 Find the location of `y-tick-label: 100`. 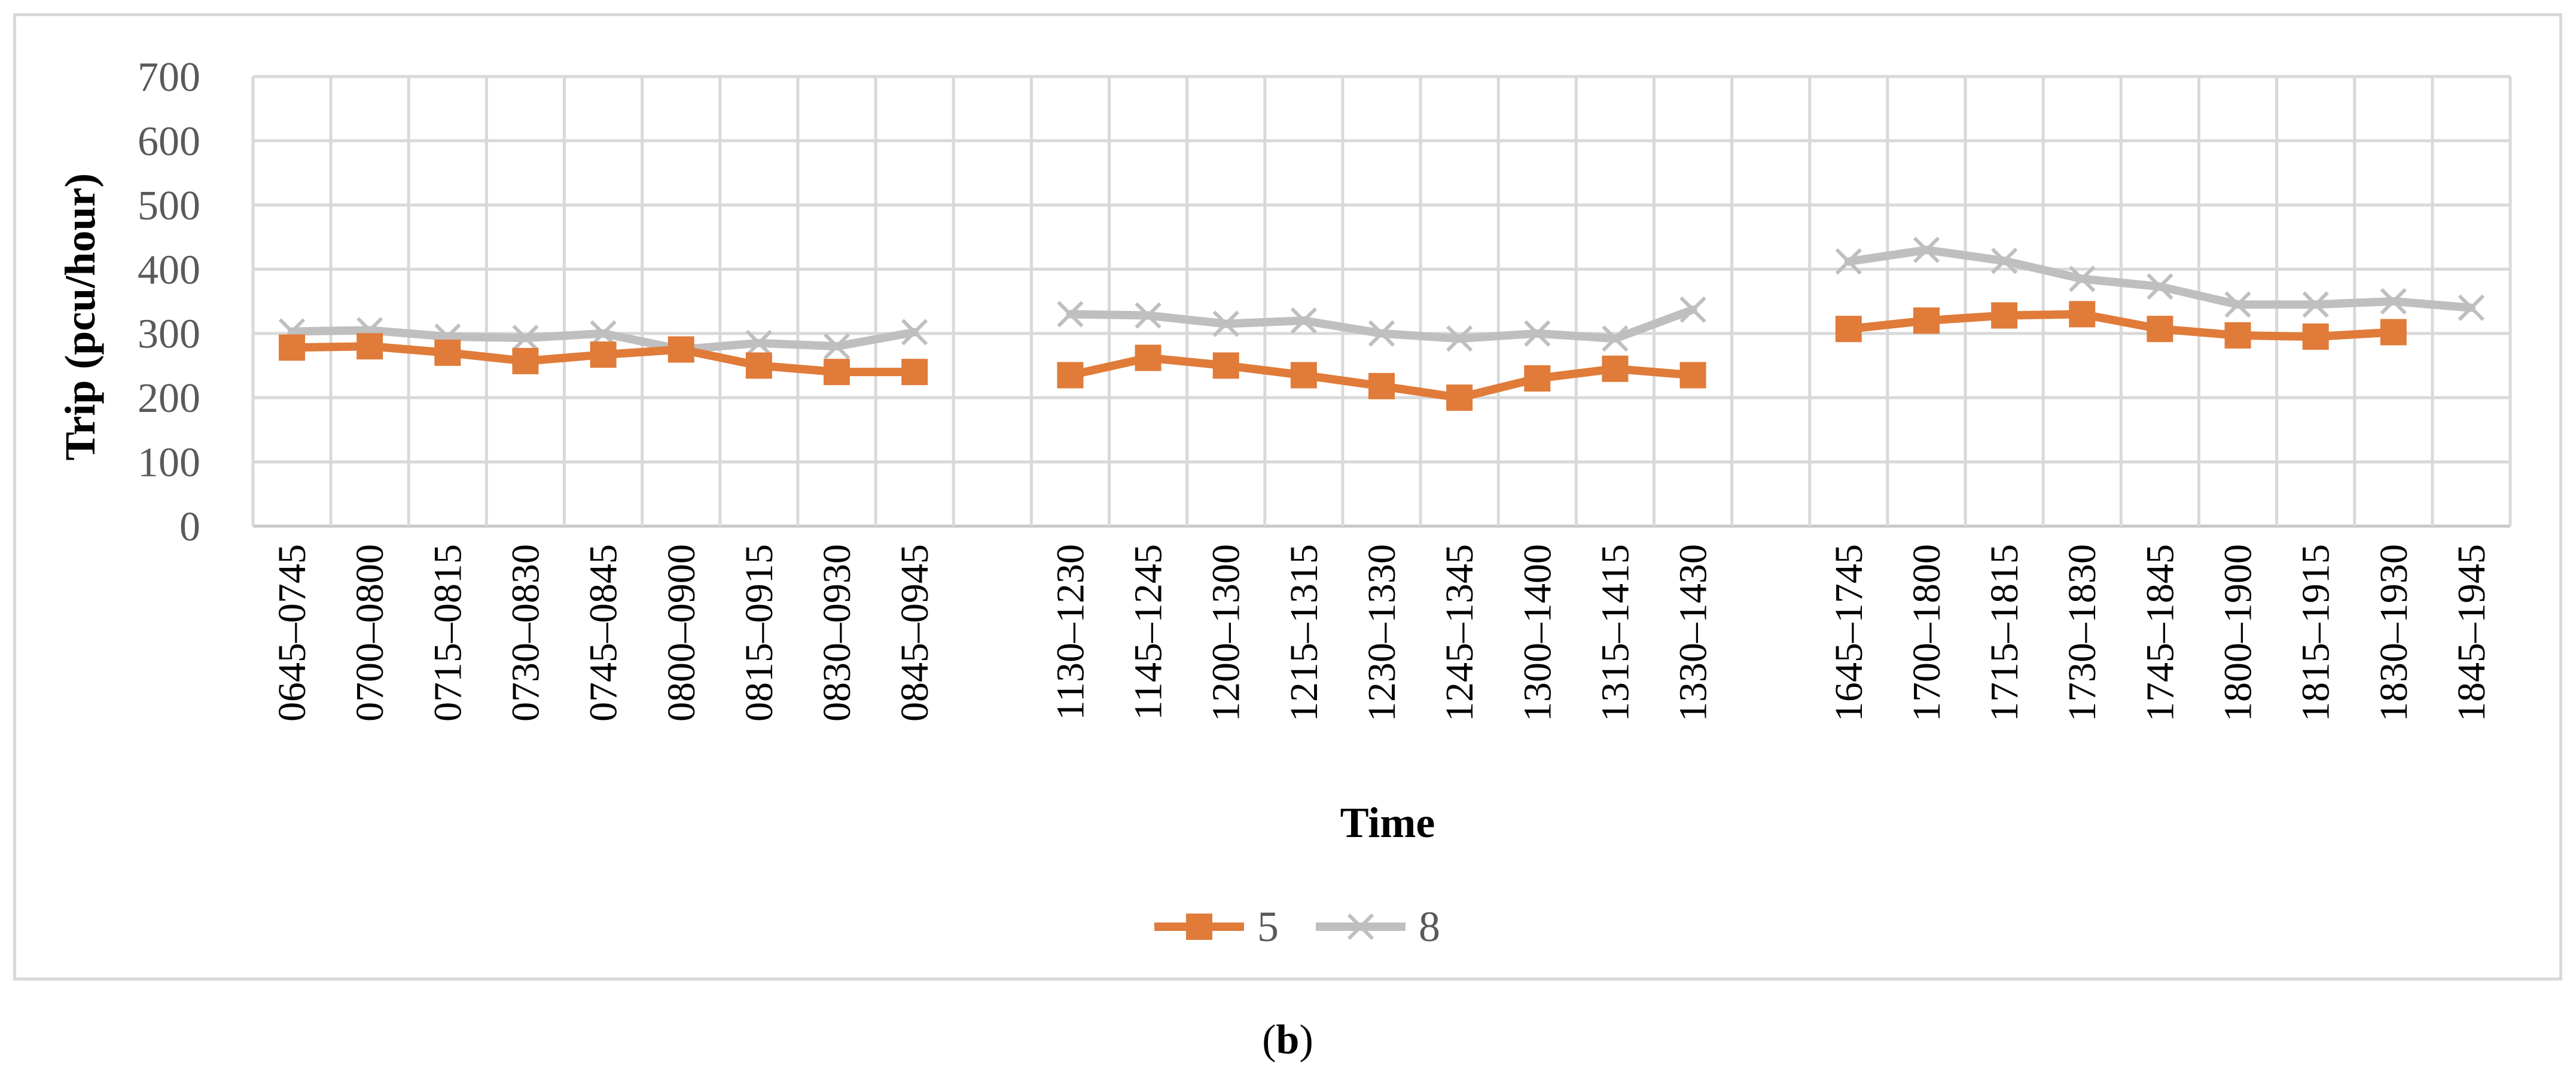

y-tick-label: 100 is located at coordinates (169, 463).